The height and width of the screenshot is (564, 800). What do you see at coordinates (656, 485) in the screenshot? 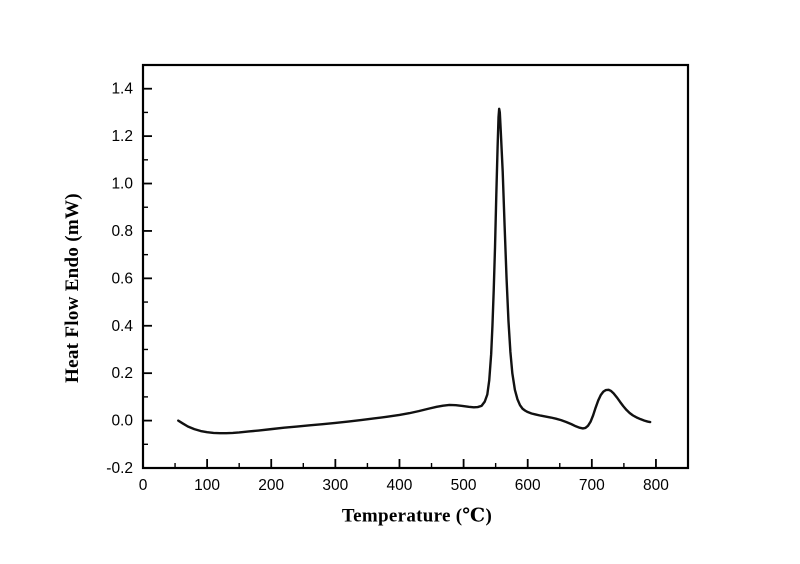
I see `x-tick-label: 800` at bounding box center [656, 485].